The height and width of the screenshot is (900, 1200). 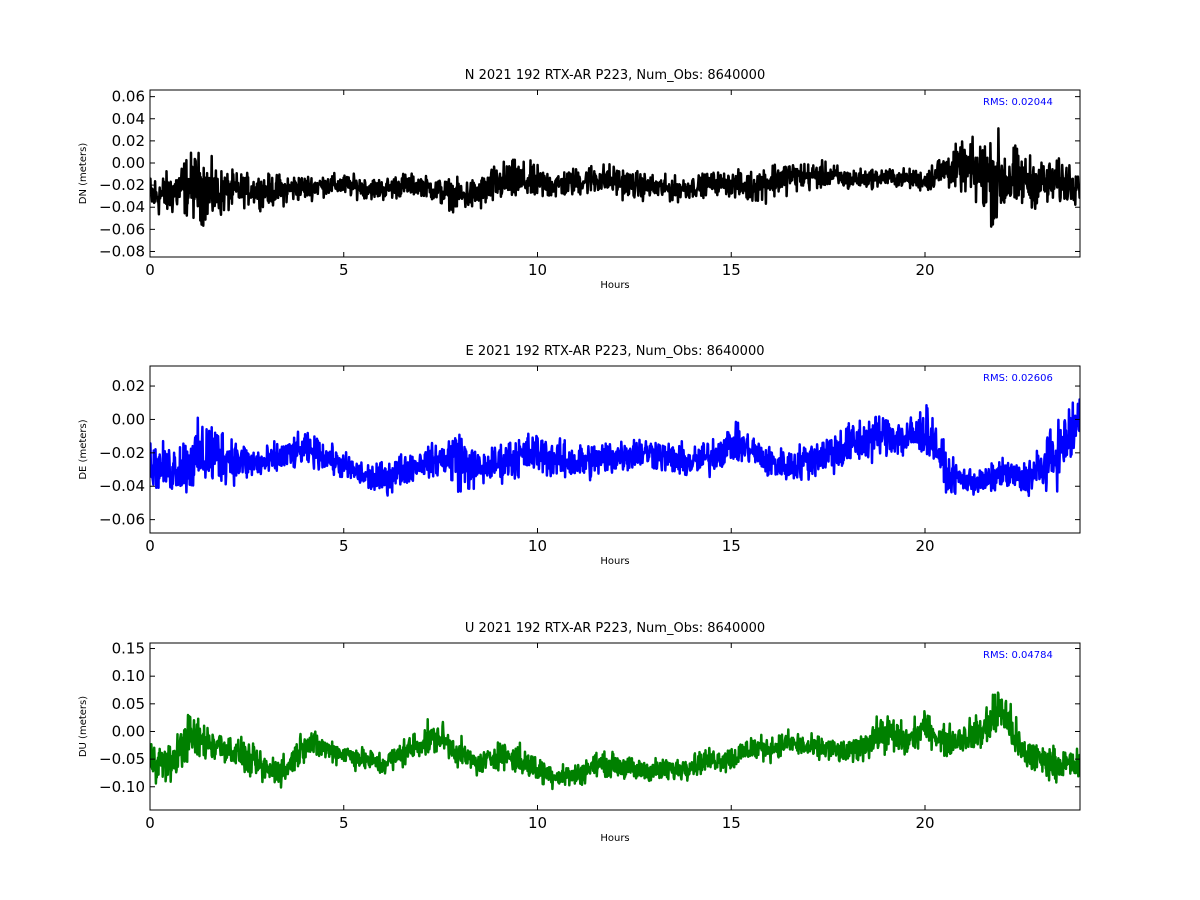 I want to click on chart-title: N 2021 192 RTX-AR P223, Num_Obs: 8640000, so click(x=615, y=75).